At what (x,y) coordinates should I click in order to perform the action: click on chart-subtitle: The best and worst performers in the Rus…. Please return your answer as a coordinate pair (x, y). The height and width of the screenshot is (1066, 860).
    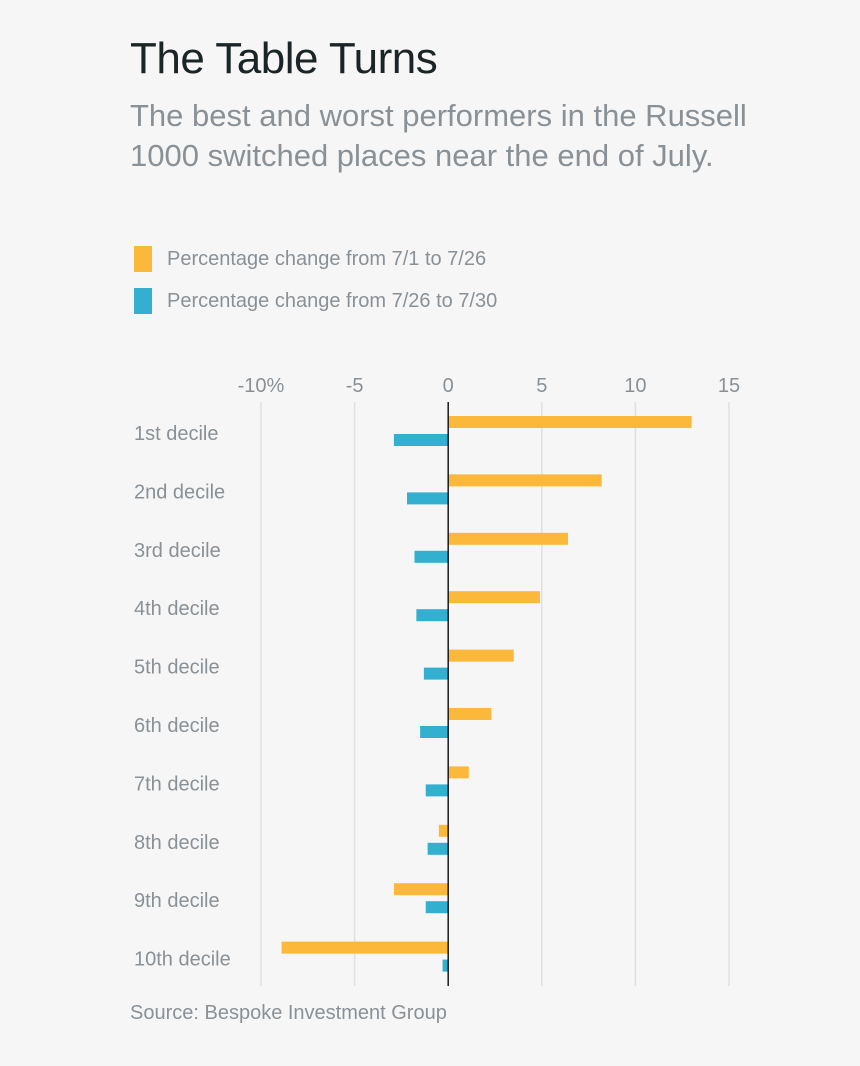
    Looking at the image, I should click on (438, 135).